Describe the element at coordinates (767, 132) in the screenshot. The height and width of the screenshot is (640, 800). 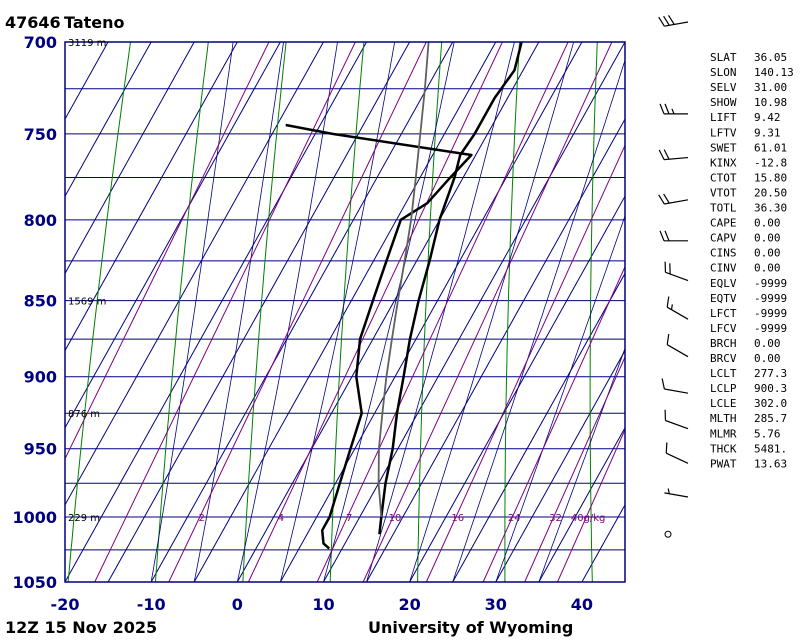
I see `index-value: 9.31` at that location.